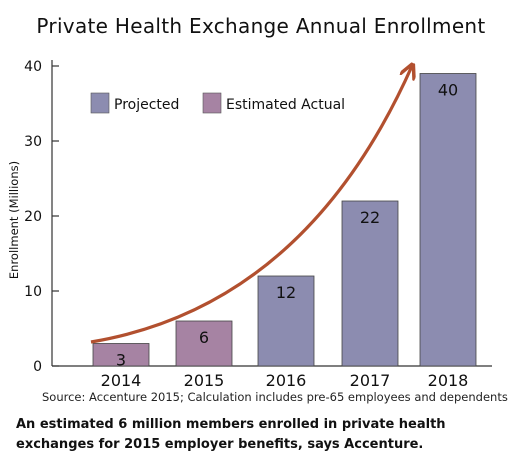 The width and height of the screenshot is (522, 460). I want to click on y-tick-label: 0, so click(37, 367).